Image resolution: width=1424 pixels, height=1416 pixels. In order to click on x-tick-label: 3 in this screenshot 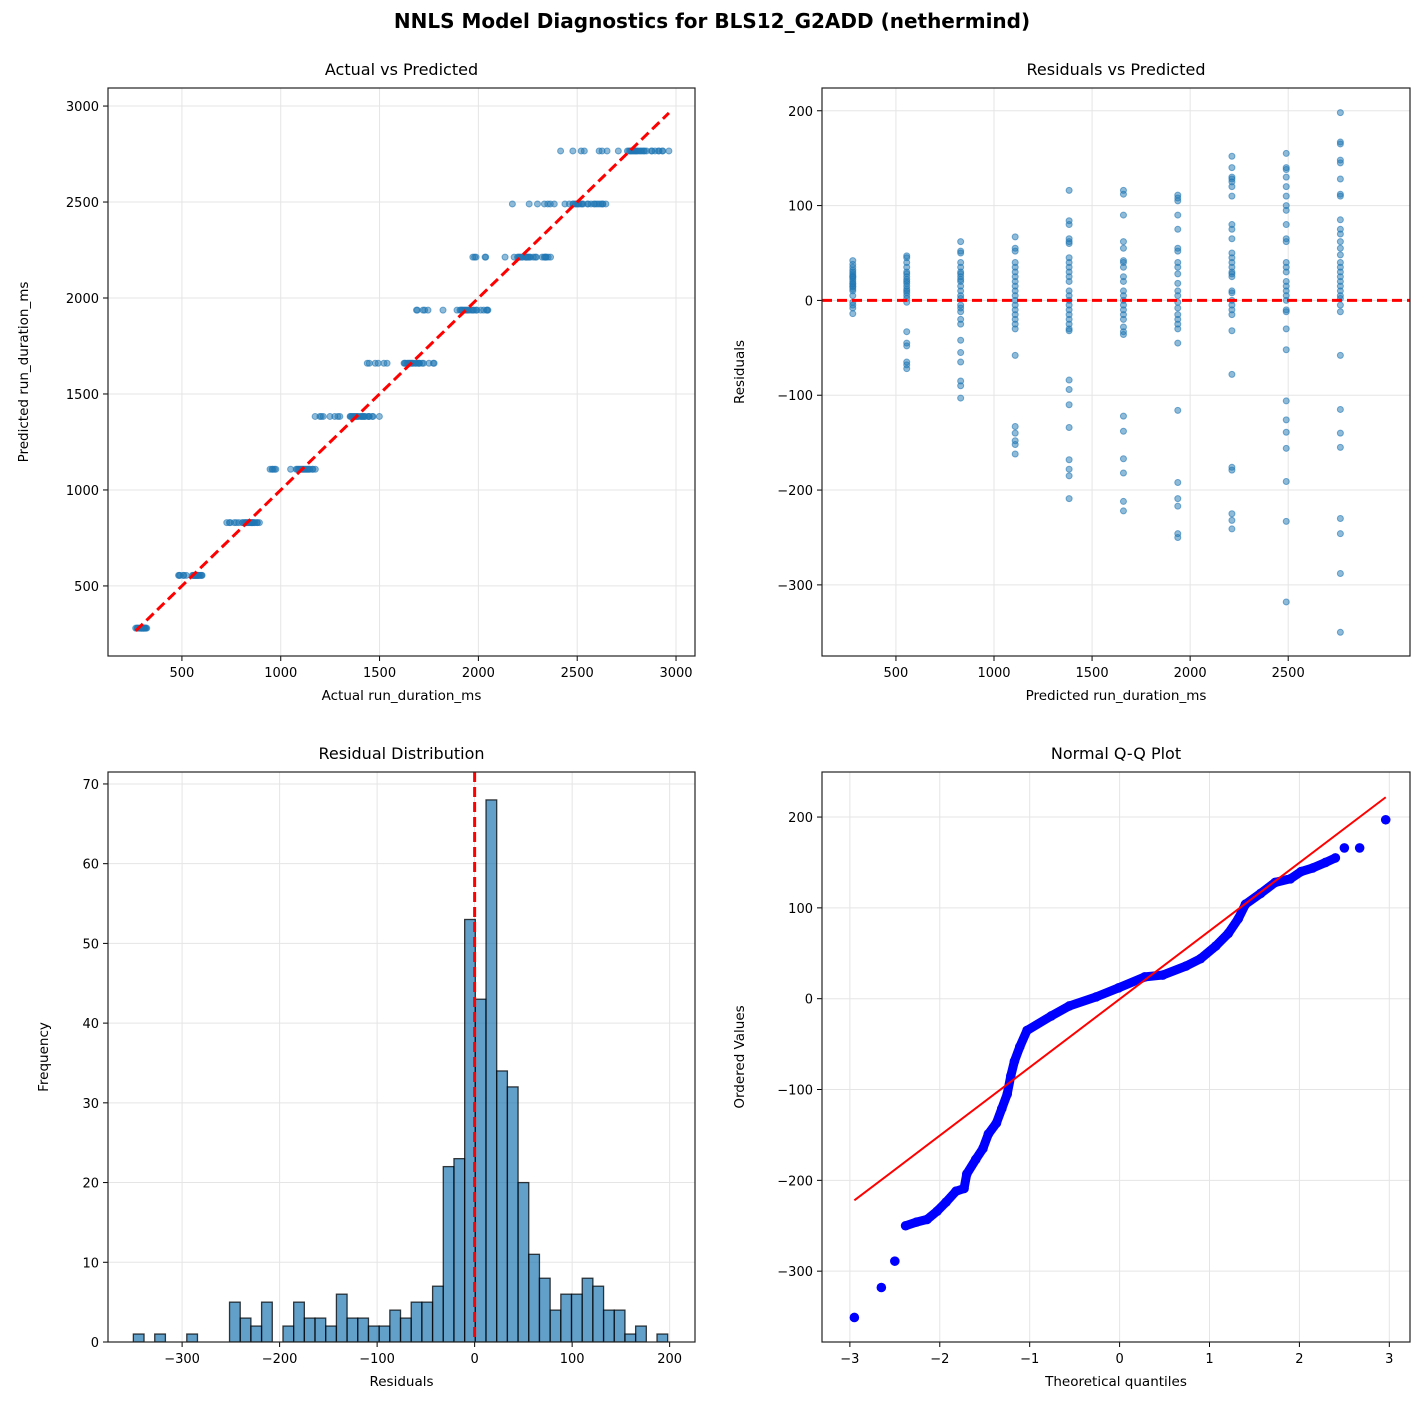, I will do `click(1389, 1359)`.